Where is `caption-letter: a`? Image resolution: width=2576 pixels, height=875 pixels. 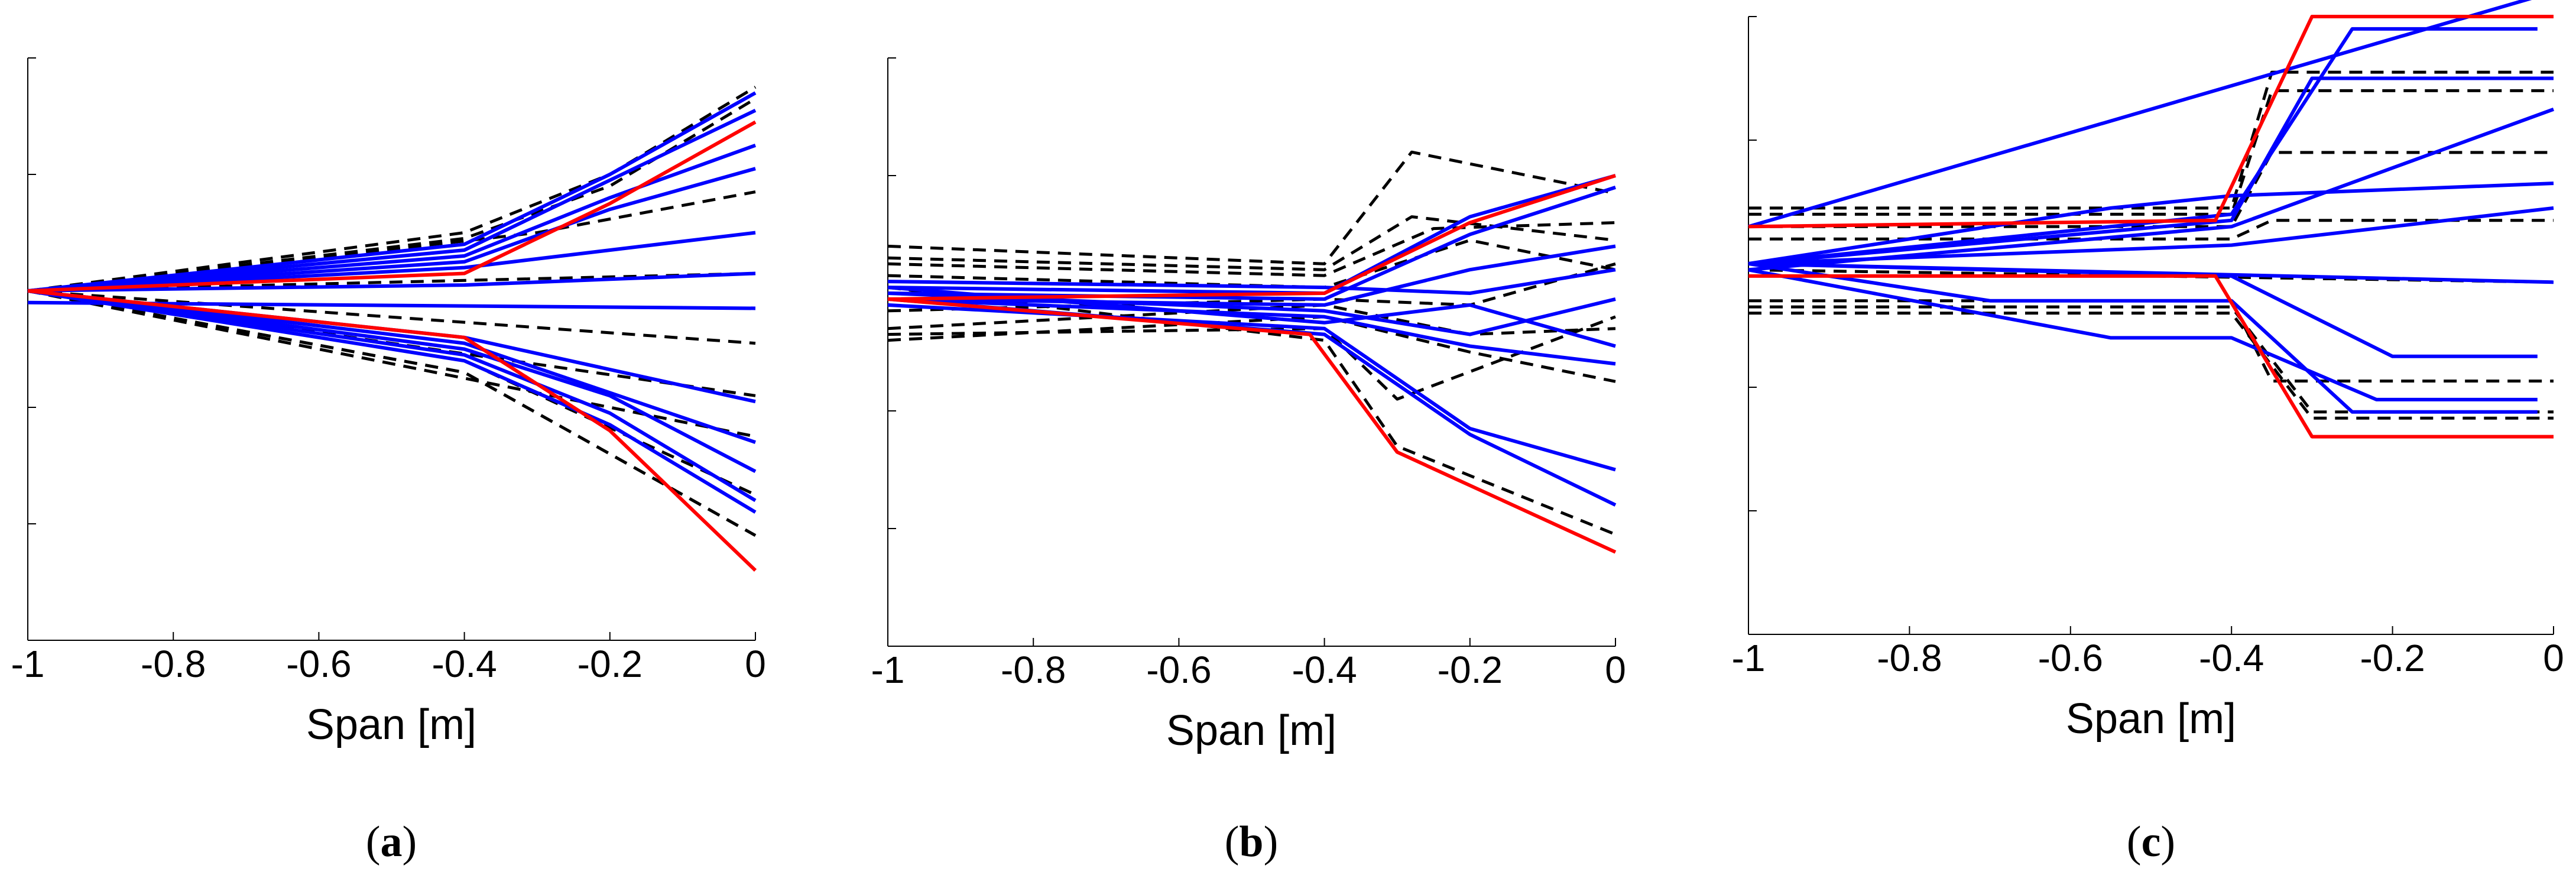 caption-letter: a is located at coordinates (392, 842).